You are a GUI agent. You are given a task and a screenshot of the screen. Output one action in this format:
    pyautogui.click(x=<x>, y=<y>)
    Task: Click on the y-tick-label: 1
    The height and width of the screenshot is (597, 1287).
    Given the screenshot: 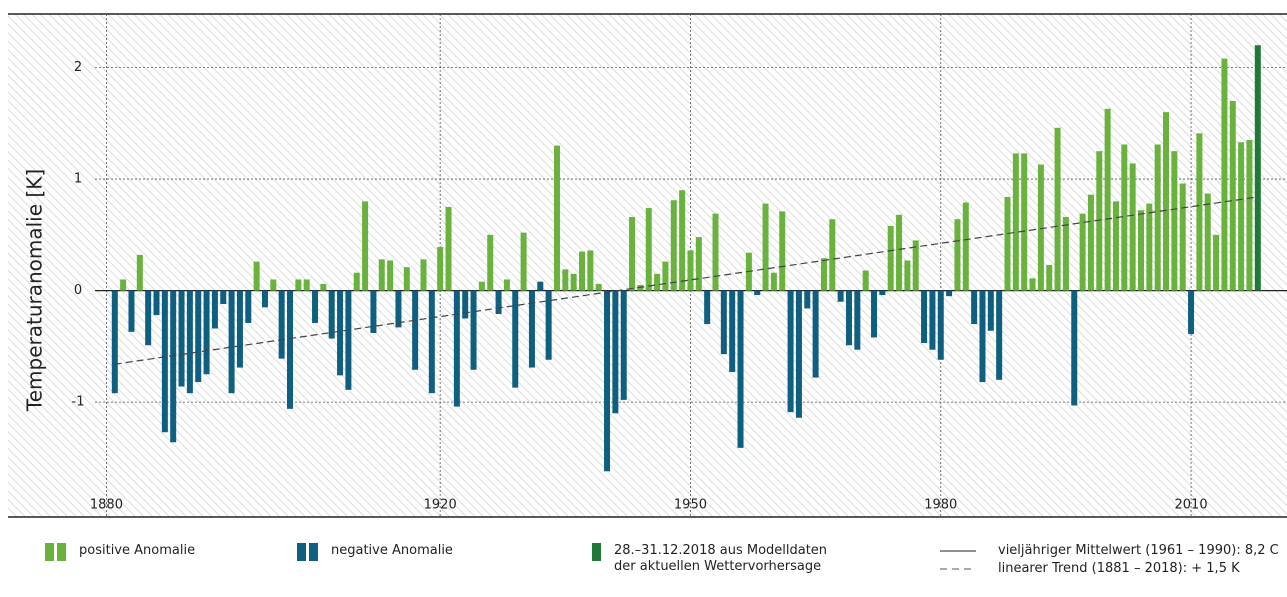 What is the action you would take?
    pyautogui.click(x=78, y=179)
    